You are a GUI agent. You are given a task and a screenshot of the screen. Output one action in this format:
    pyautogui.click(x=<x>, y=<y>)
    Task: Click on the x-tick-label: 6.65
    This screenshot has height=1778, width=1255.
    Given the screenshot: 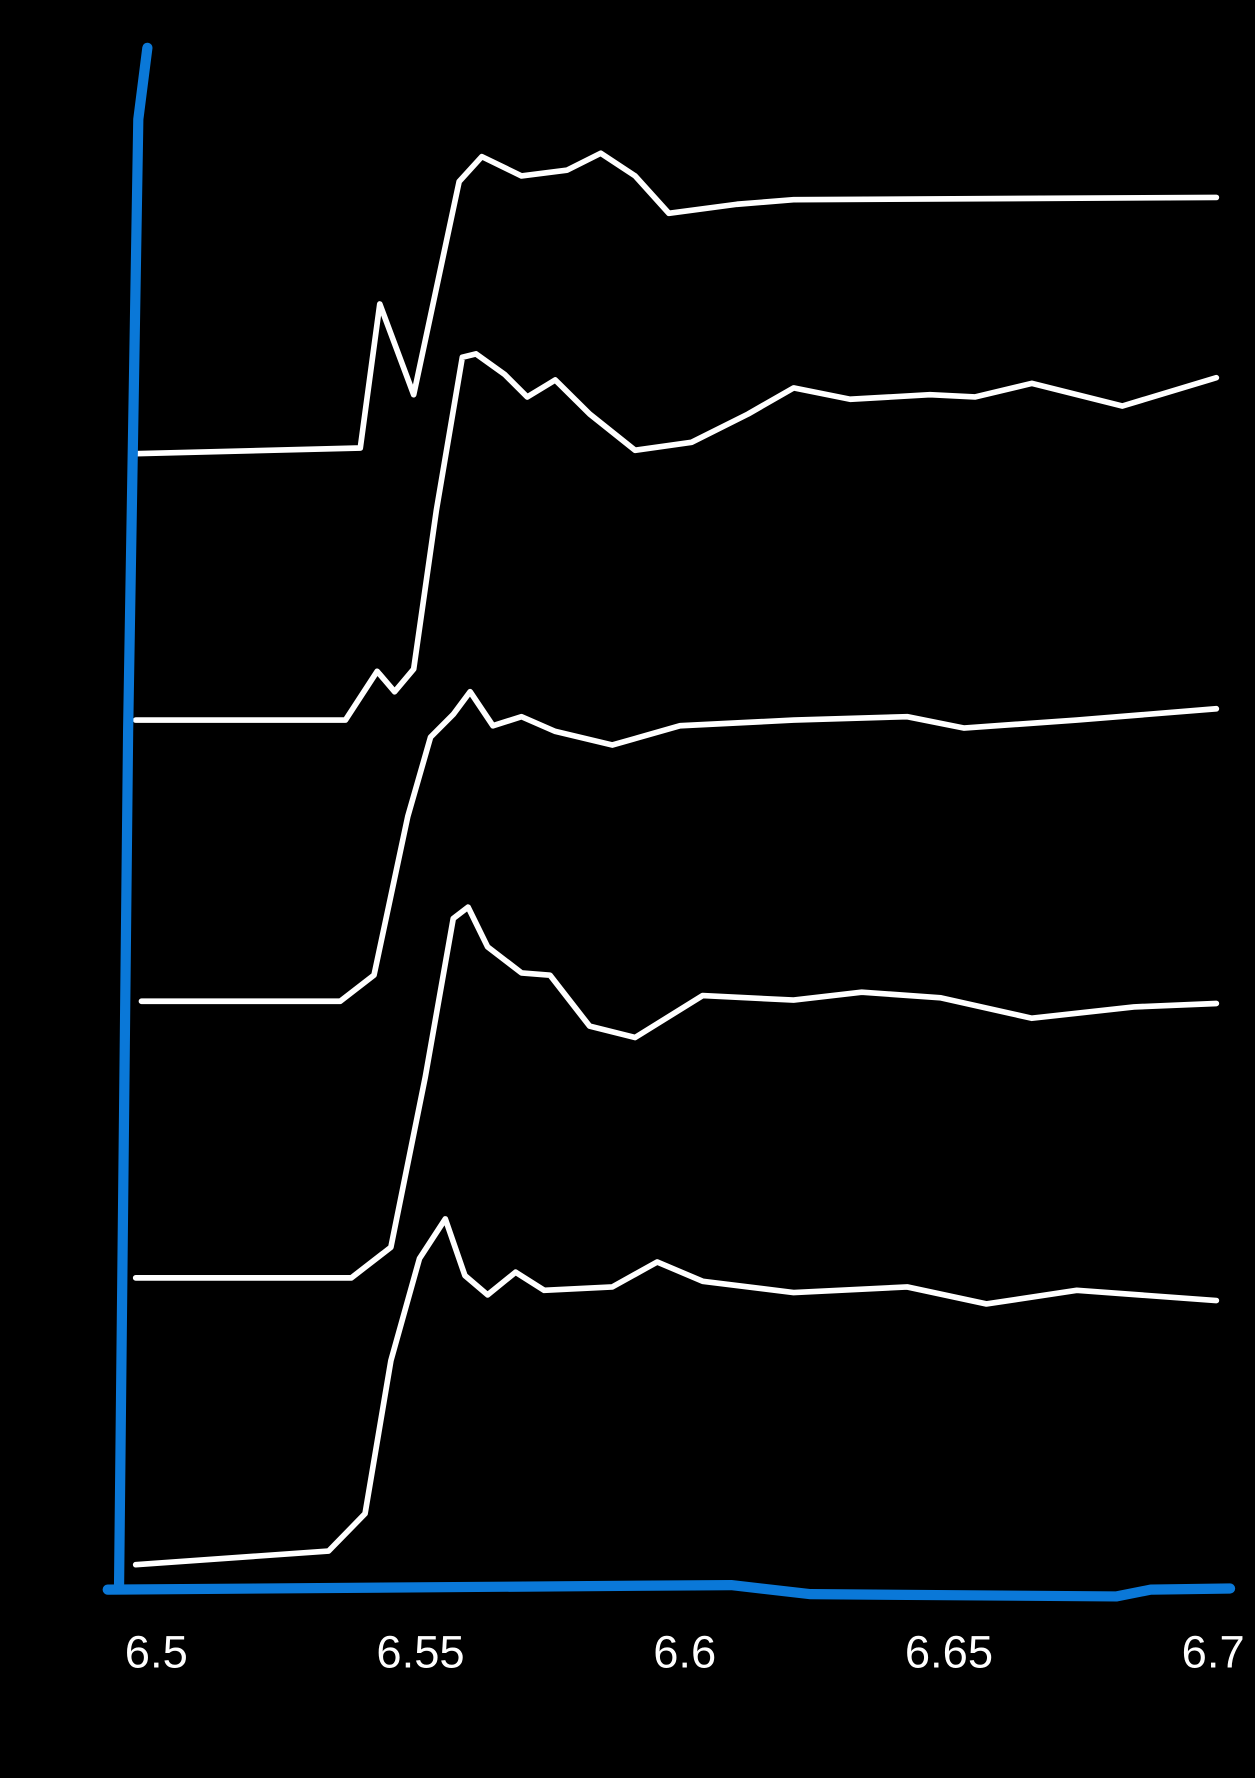 What is the action you would take?
    pyautogui.click(x=949, y=1651)
    